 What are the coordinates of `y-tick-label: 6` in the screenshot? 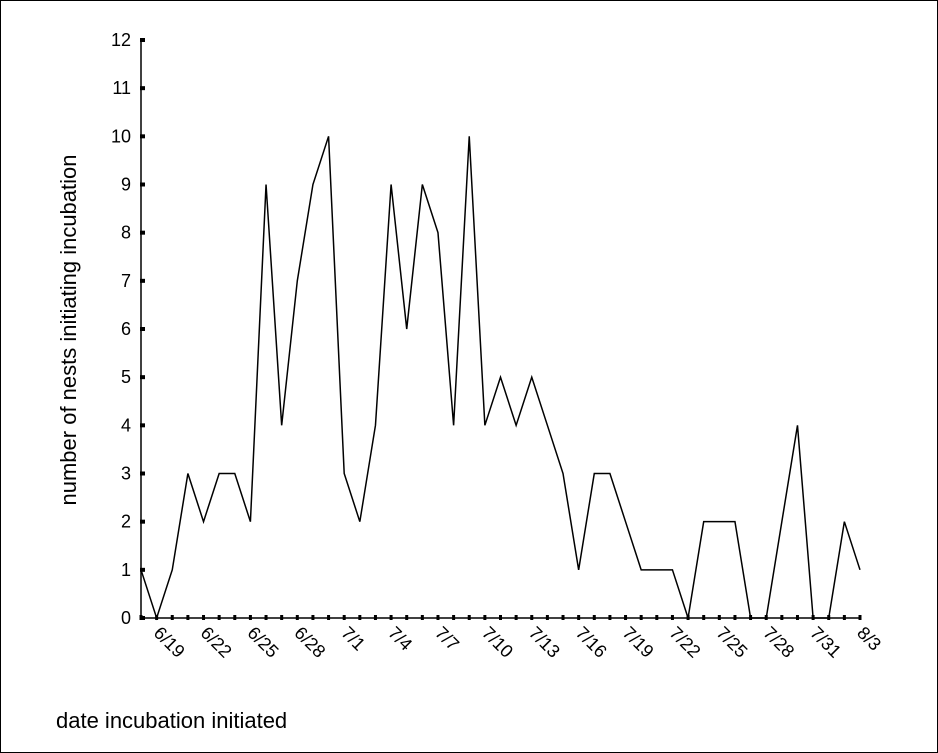 It's located at (126, 329).